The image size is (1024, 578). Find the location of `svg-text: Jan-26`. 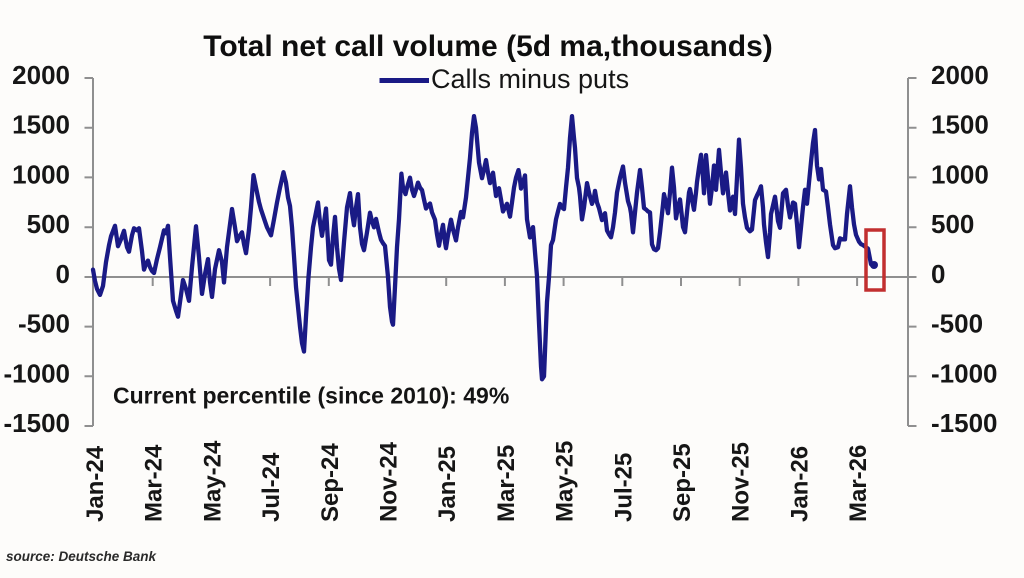

svg-text: Jan-26 is located at coordinates (799, 484).